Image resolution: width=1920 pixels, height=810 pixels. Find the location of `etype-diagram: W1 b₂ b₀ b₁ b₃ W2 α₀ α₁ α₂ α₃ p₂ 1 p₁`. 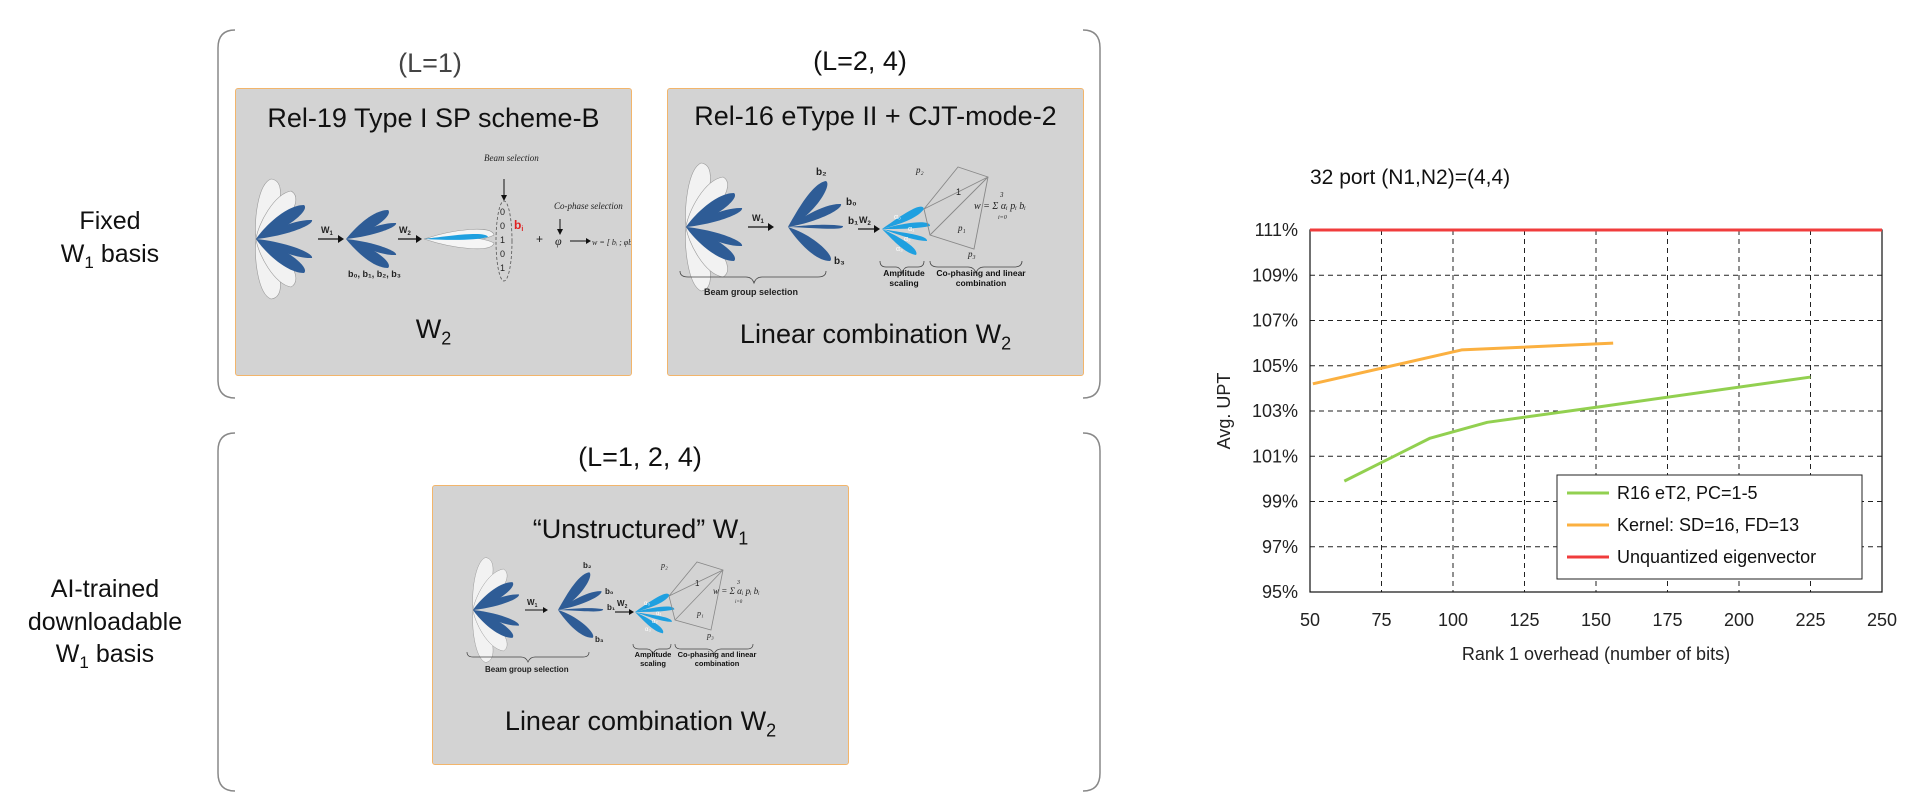

etype-diagram: W1 b₂ b₀ b₁ b₃ W2 α₀ α₁ α₂ α₃ p₂ 1 p₁ is located at coordinates (852, 229).